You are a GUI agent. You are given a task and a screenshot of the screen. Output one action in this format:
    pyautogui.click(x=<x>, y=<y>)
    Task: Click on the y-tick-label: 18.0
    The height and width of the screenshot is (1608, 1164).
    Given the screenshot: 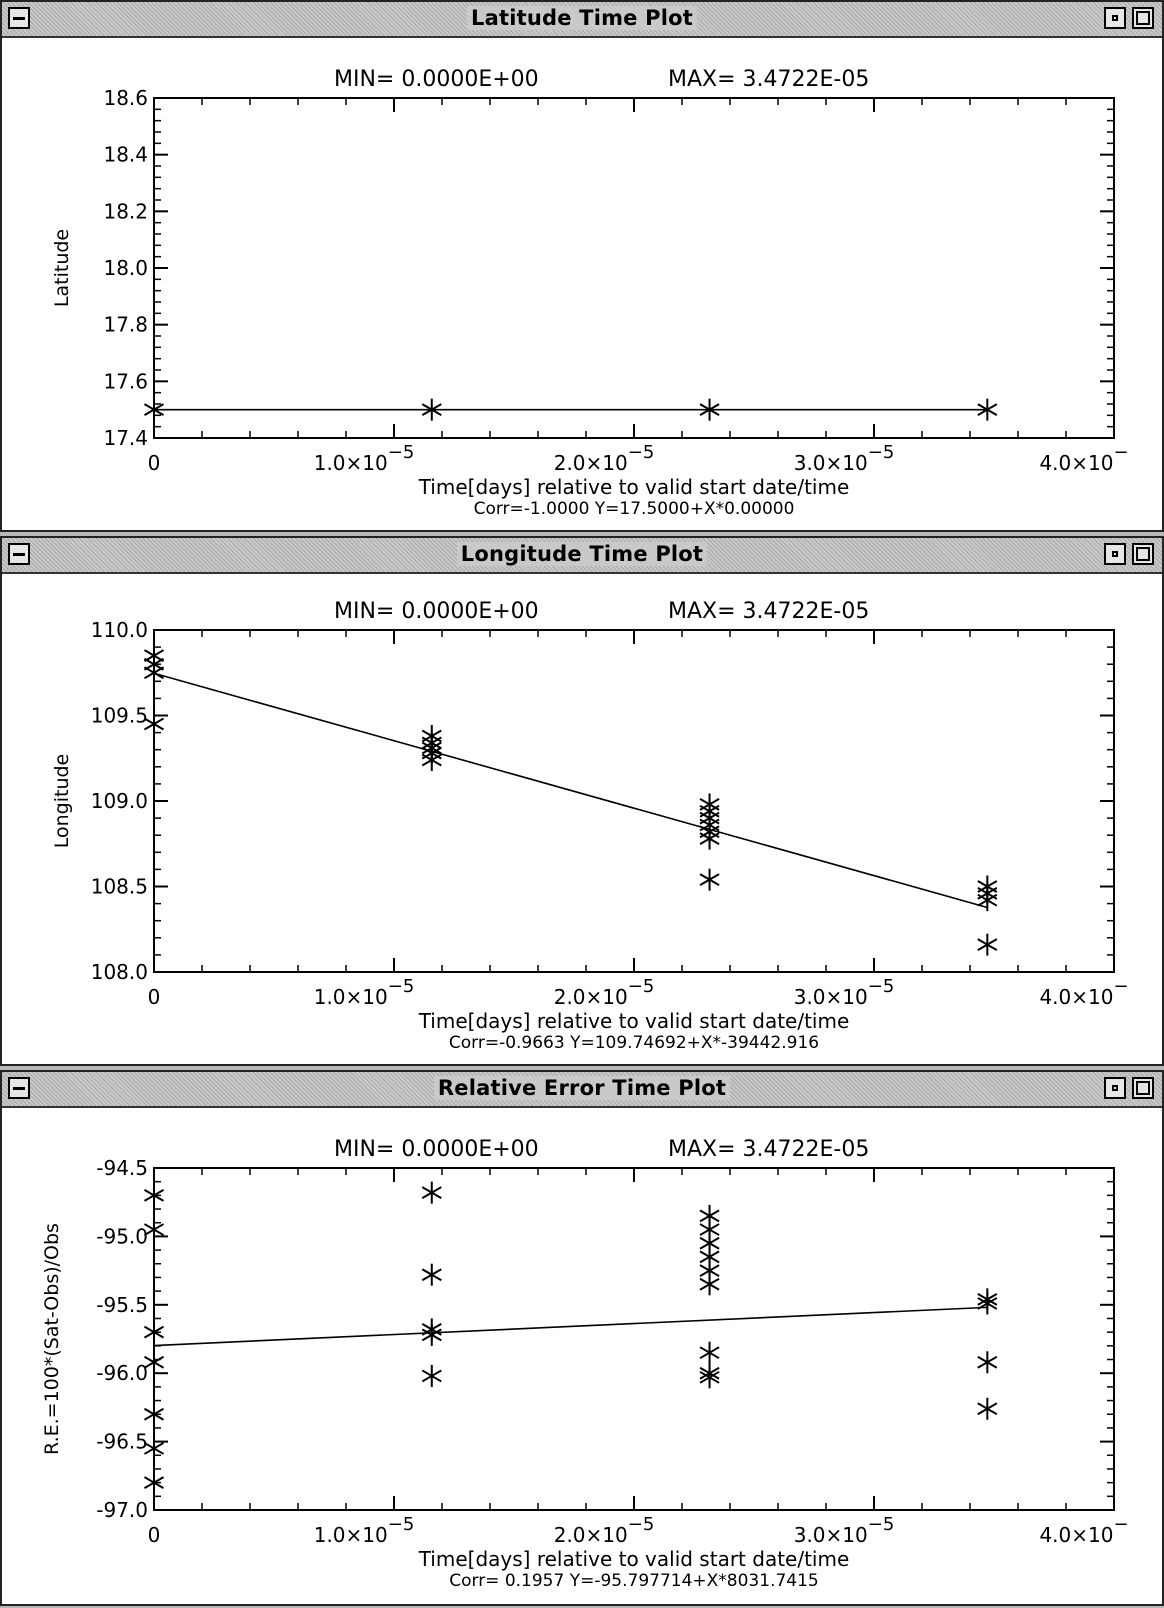 What is the action you would take?
    pyautogui.click(x=125, y=268)
    